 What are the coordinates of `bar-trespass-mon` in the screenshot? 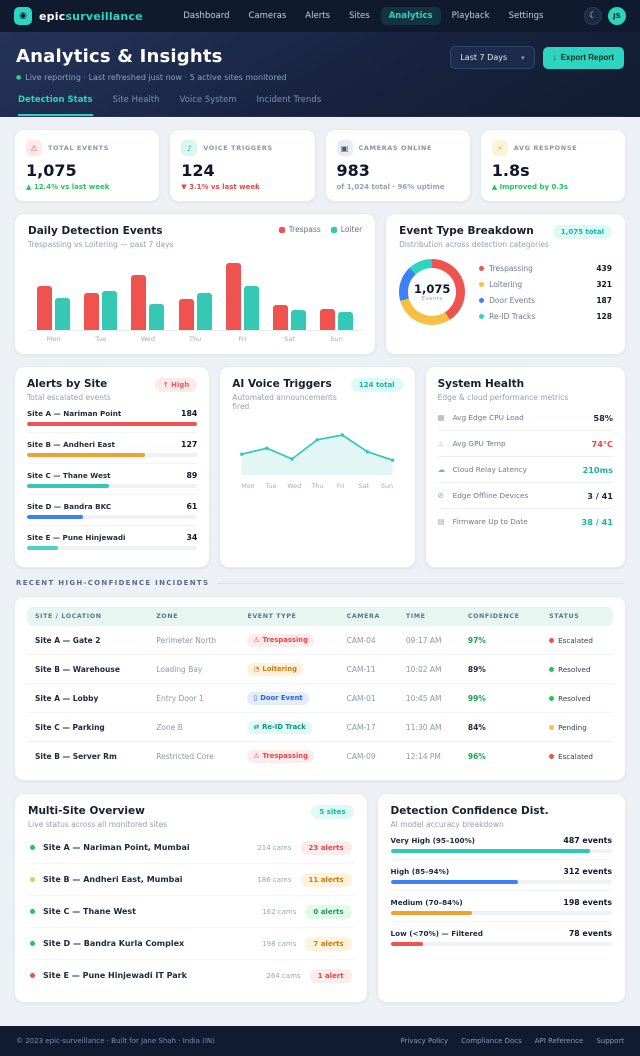 It's located at (45, 307).